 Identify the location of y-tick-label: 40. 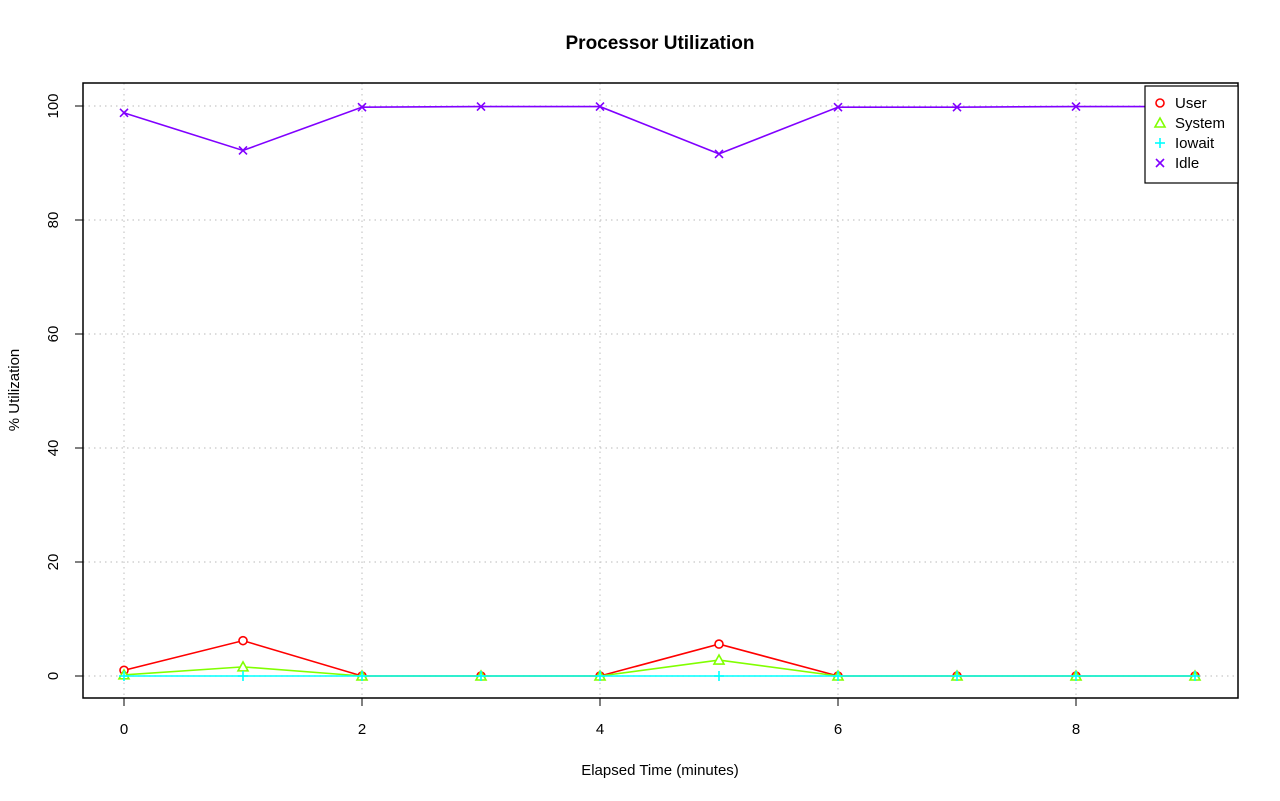
(53, 448).